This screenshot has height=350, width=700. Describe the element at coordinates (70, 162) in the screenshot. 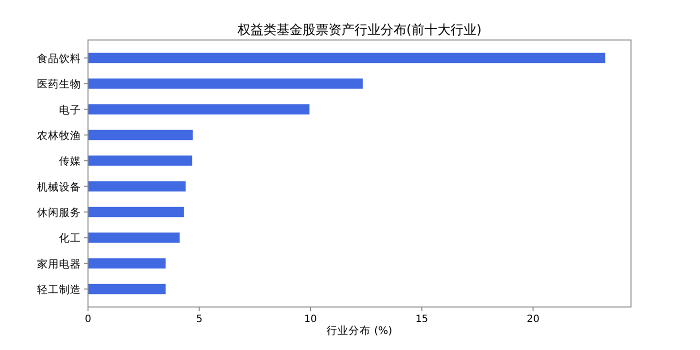

I see `y-tick-label: 传媒` at that location.